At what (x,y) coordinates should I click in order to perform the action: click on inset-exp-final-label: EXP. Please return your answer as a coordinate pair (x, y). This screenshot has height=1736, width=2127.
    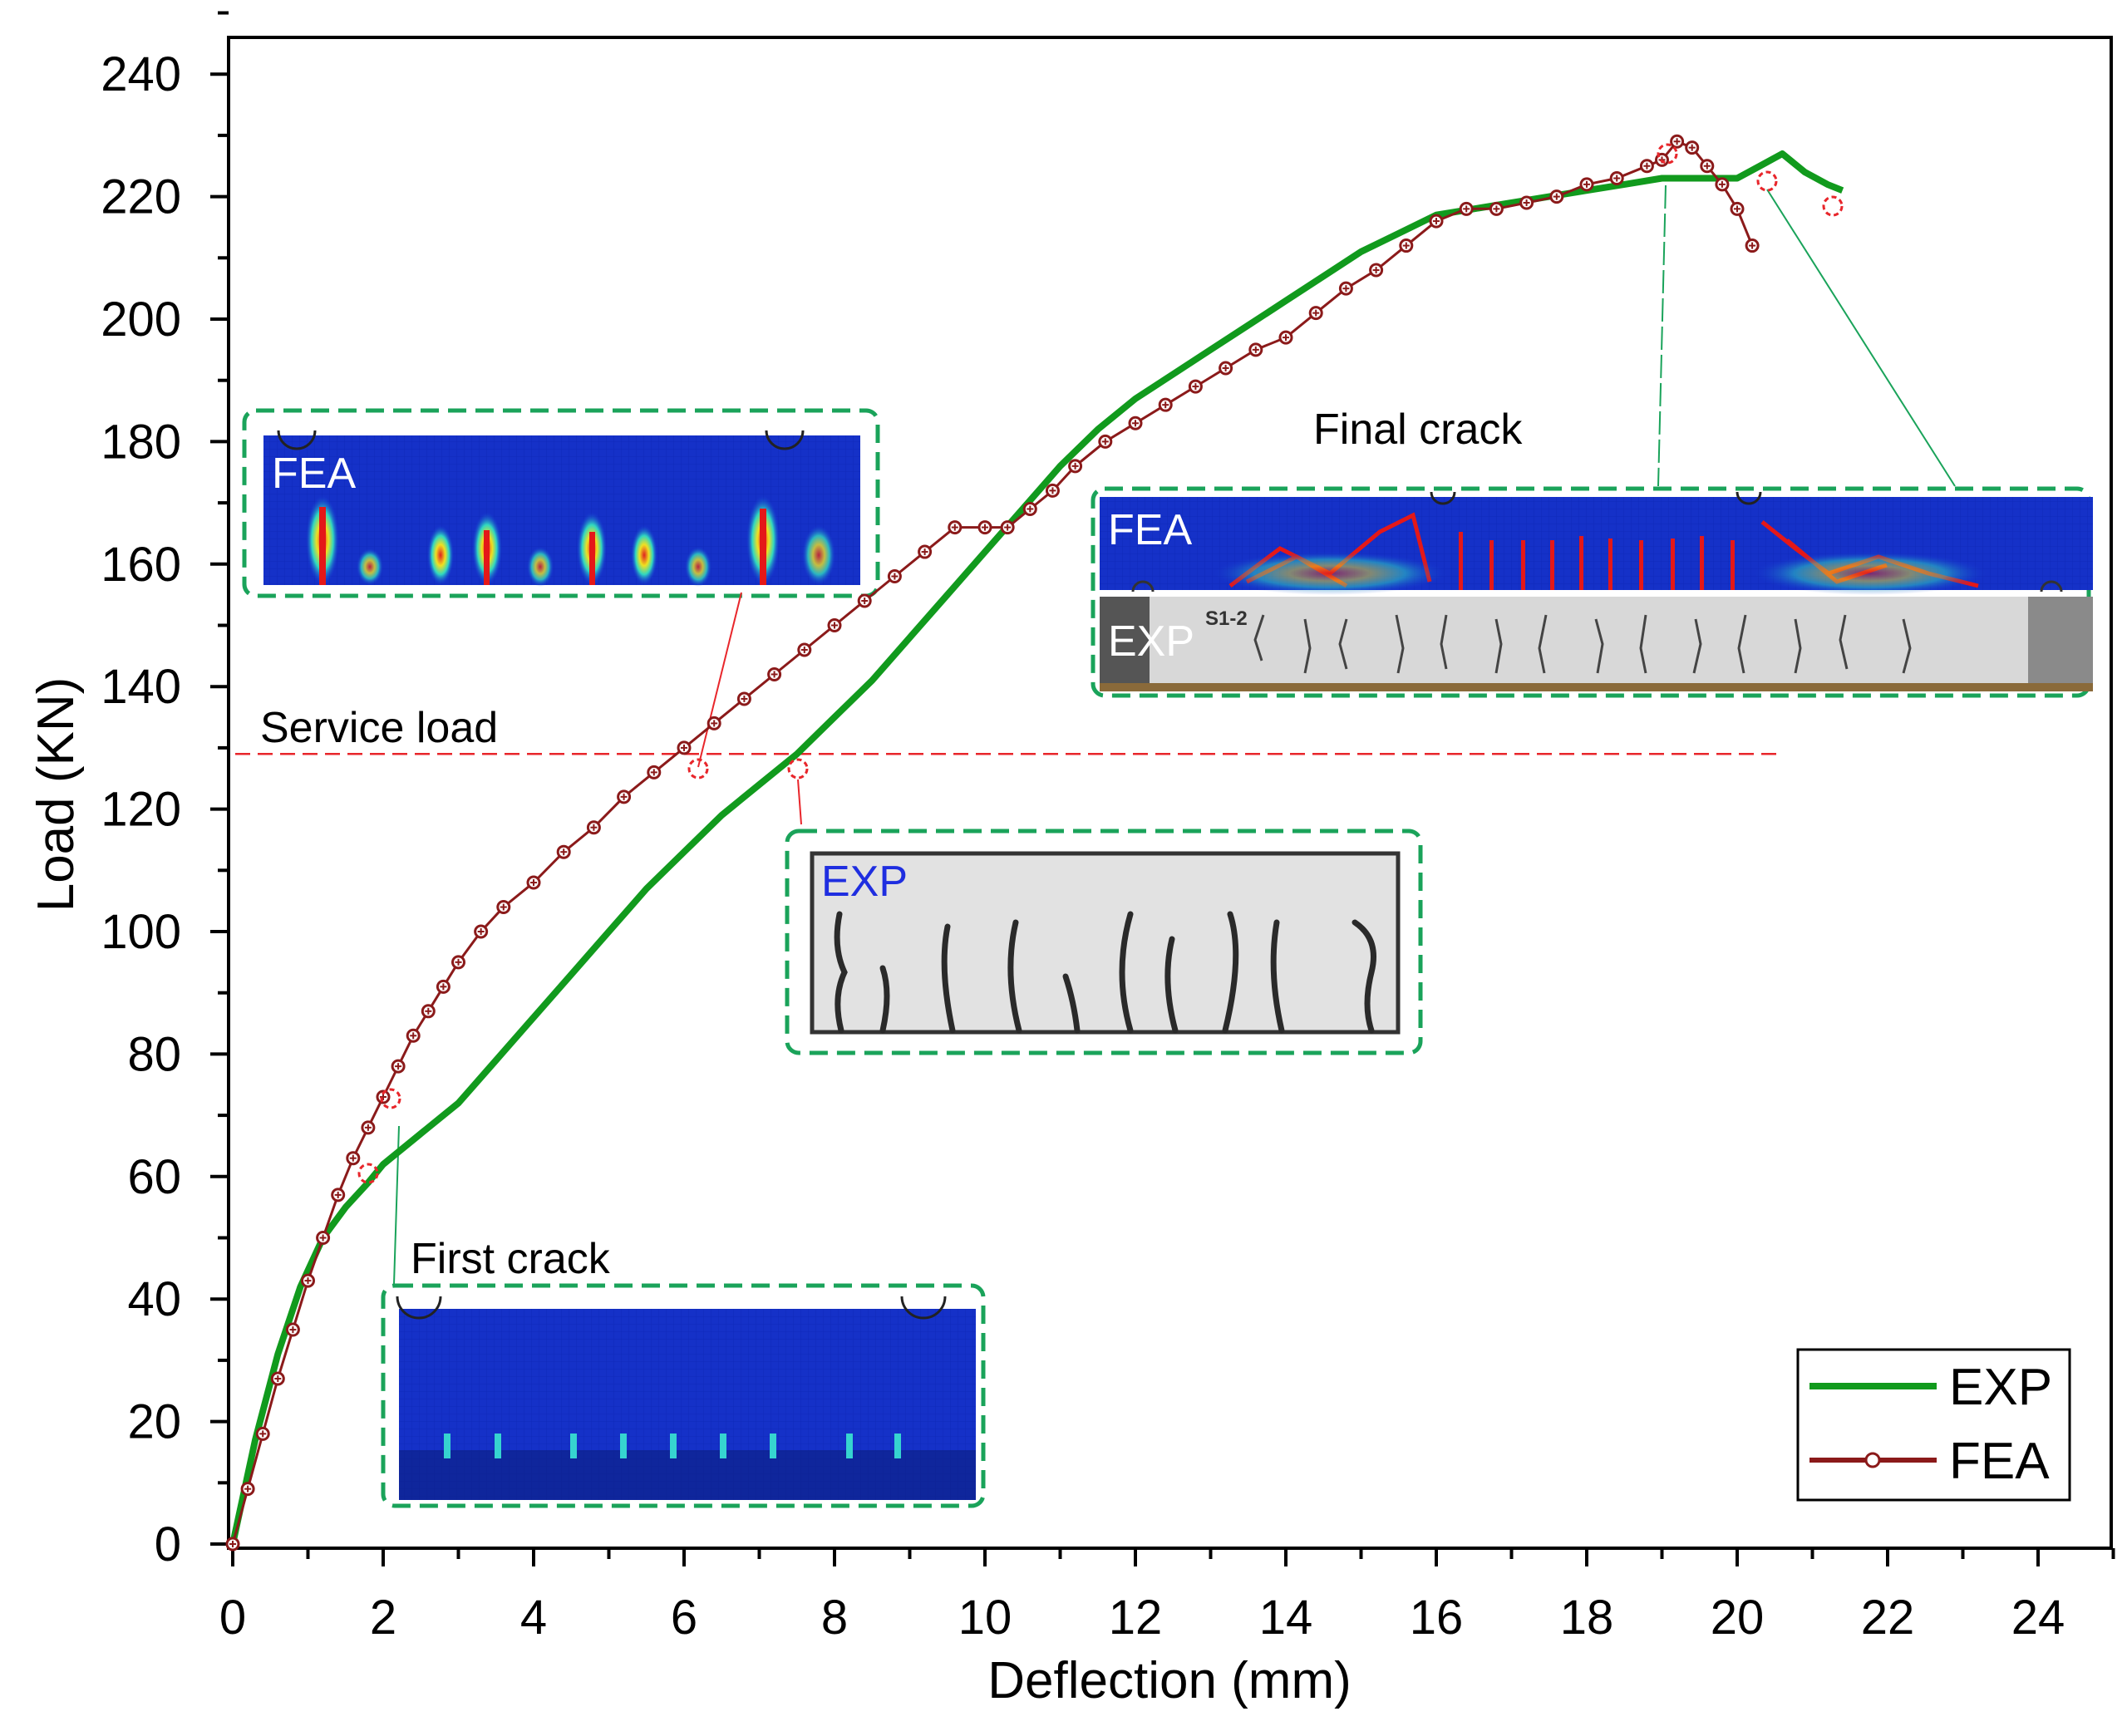
    Looking at the image, I should click on (1151, 641).